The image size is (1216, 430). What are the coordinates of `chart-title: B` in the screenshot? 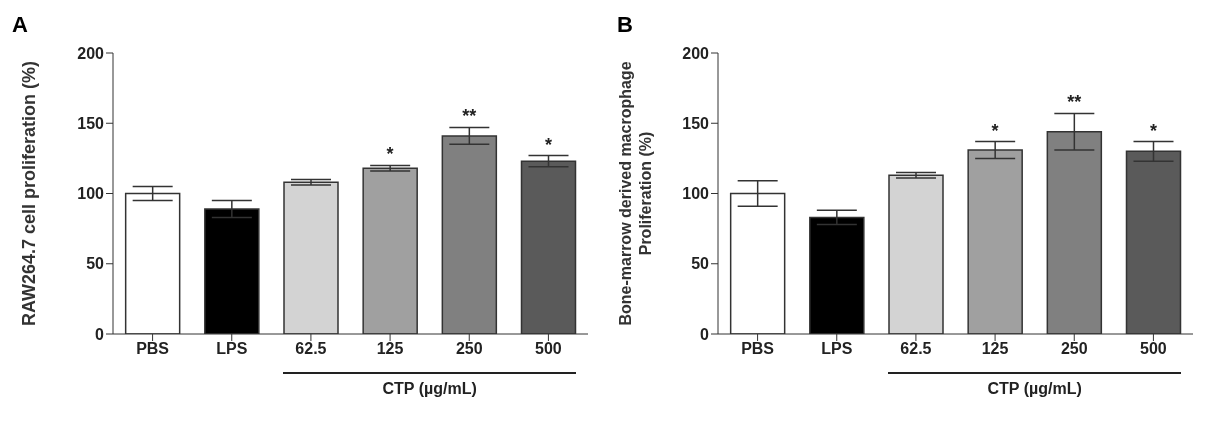 It's located at (625, 25).